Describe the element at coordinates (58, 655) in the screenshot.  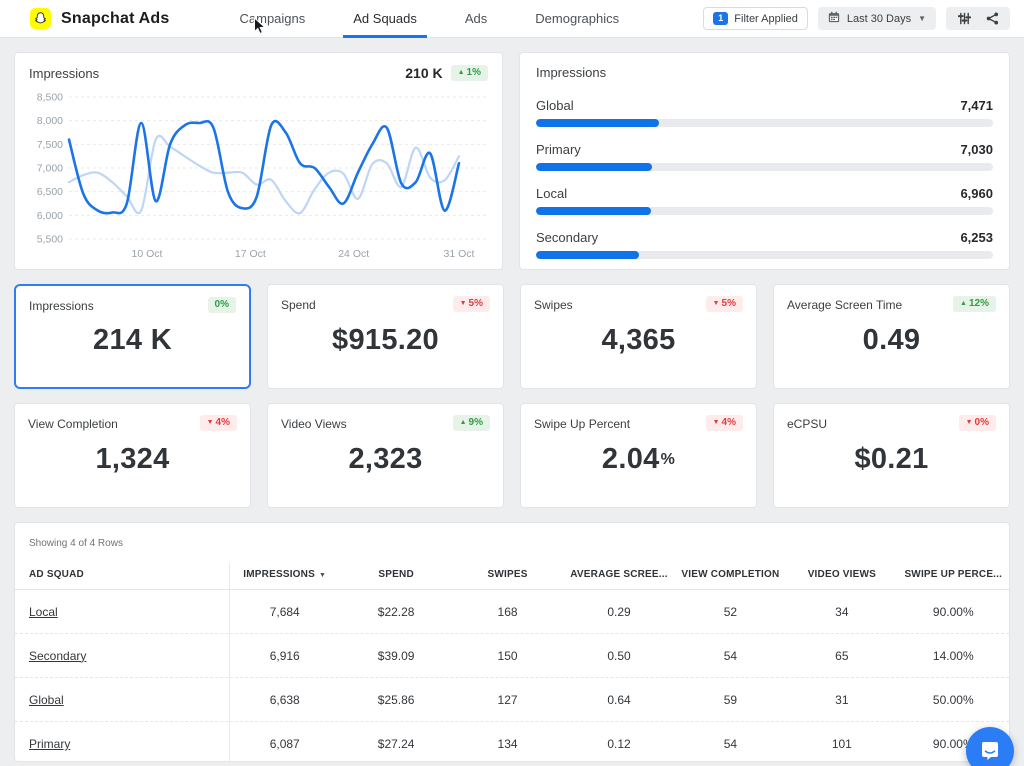
I see `ad-squad-link: Secondary` at that location.